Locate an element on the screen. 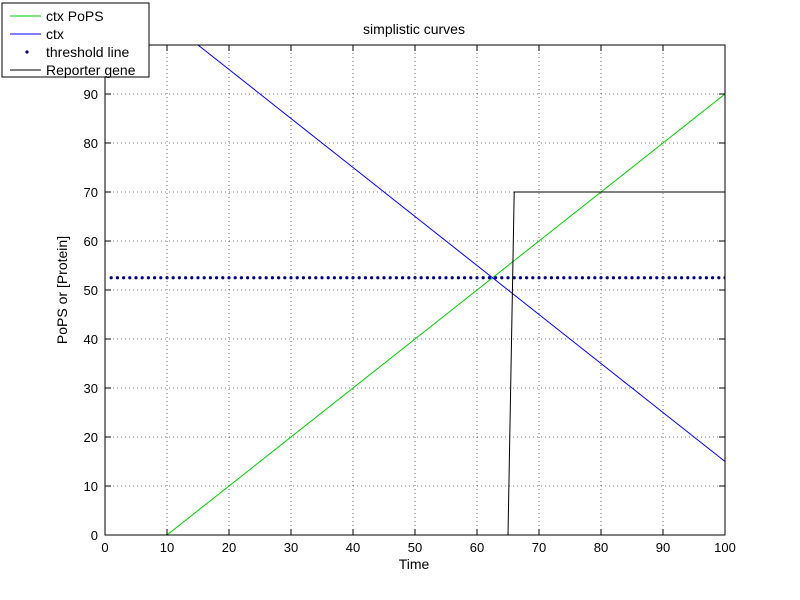 The height and width of the screenshot is (600, 800). x-tick-label: 0 is located at coordinates (104, 547).